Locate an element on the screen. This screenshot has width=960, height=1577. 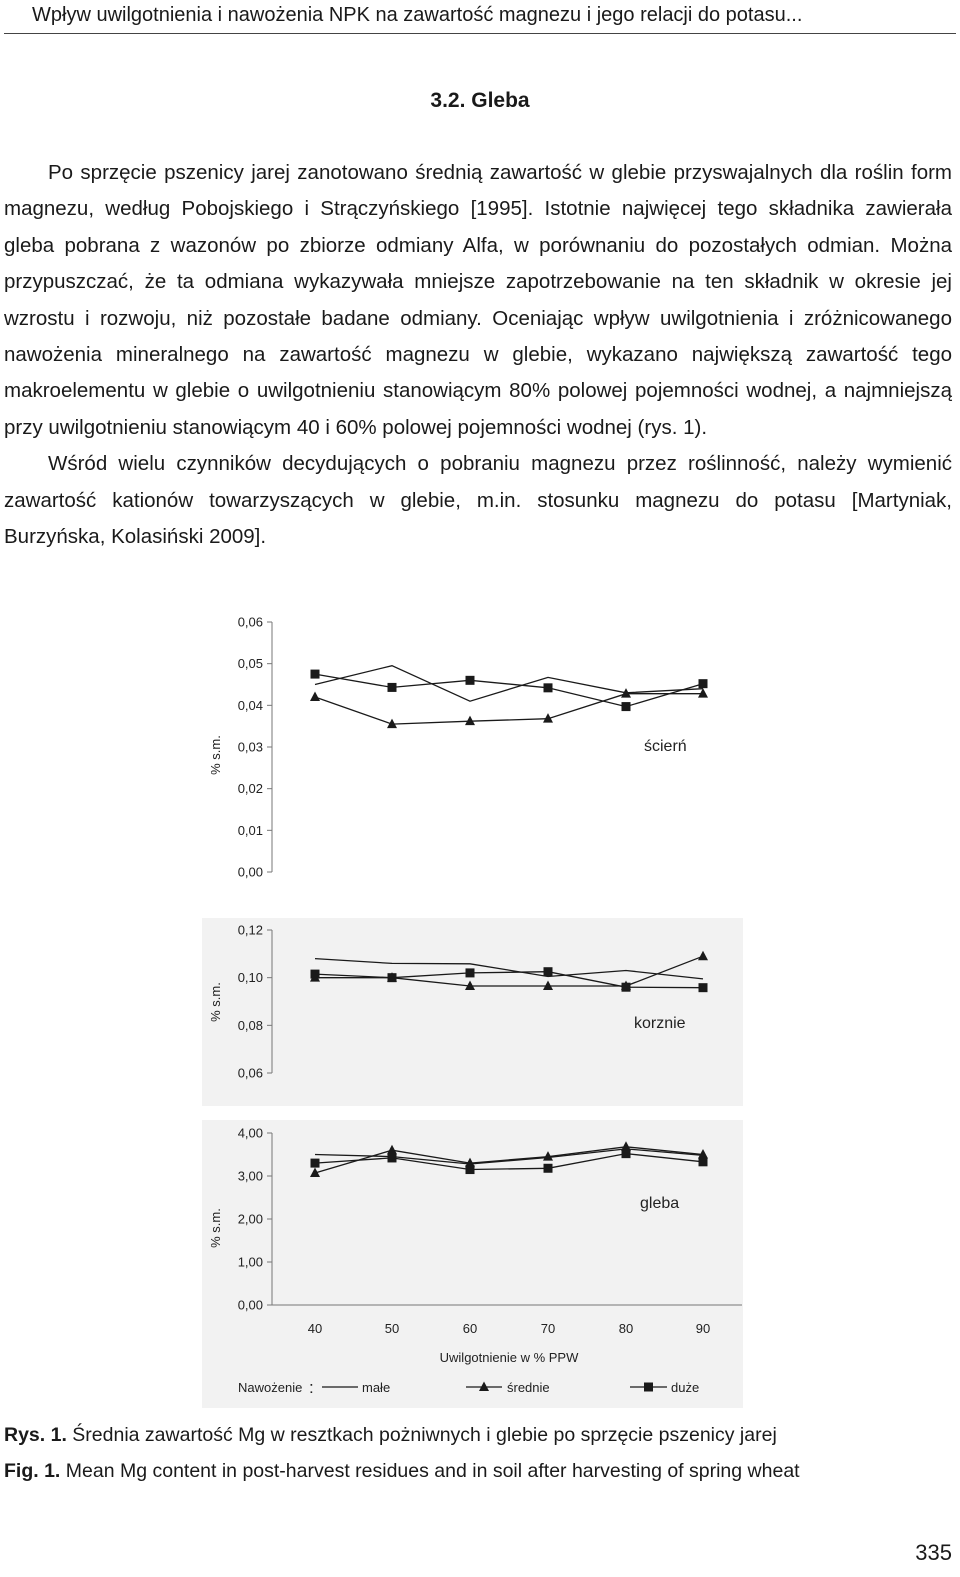
soil-panel-series-male-line is located at coordinates (509, 1156).